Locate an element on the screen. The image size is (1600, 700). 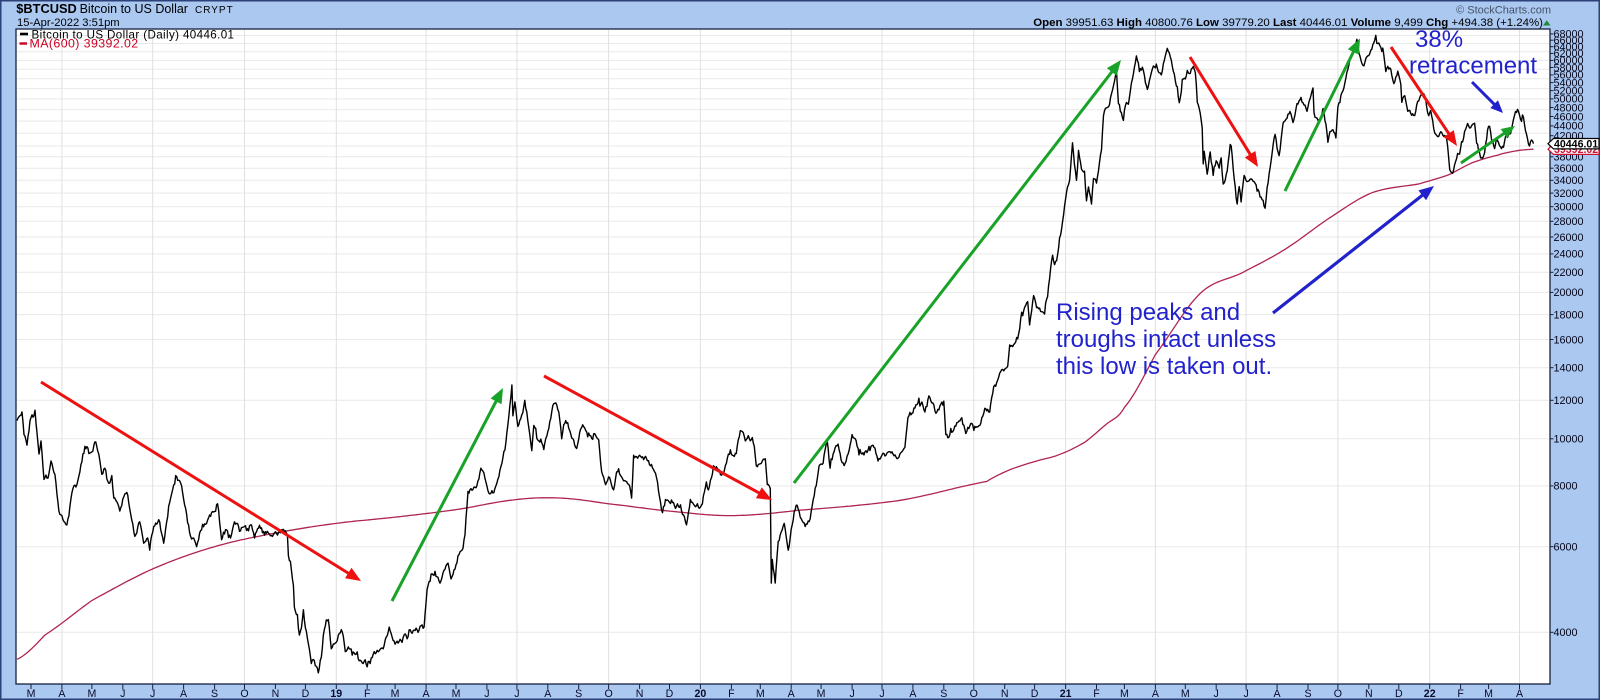
svg-text: 56000 is located at coordinates (1569, 76).